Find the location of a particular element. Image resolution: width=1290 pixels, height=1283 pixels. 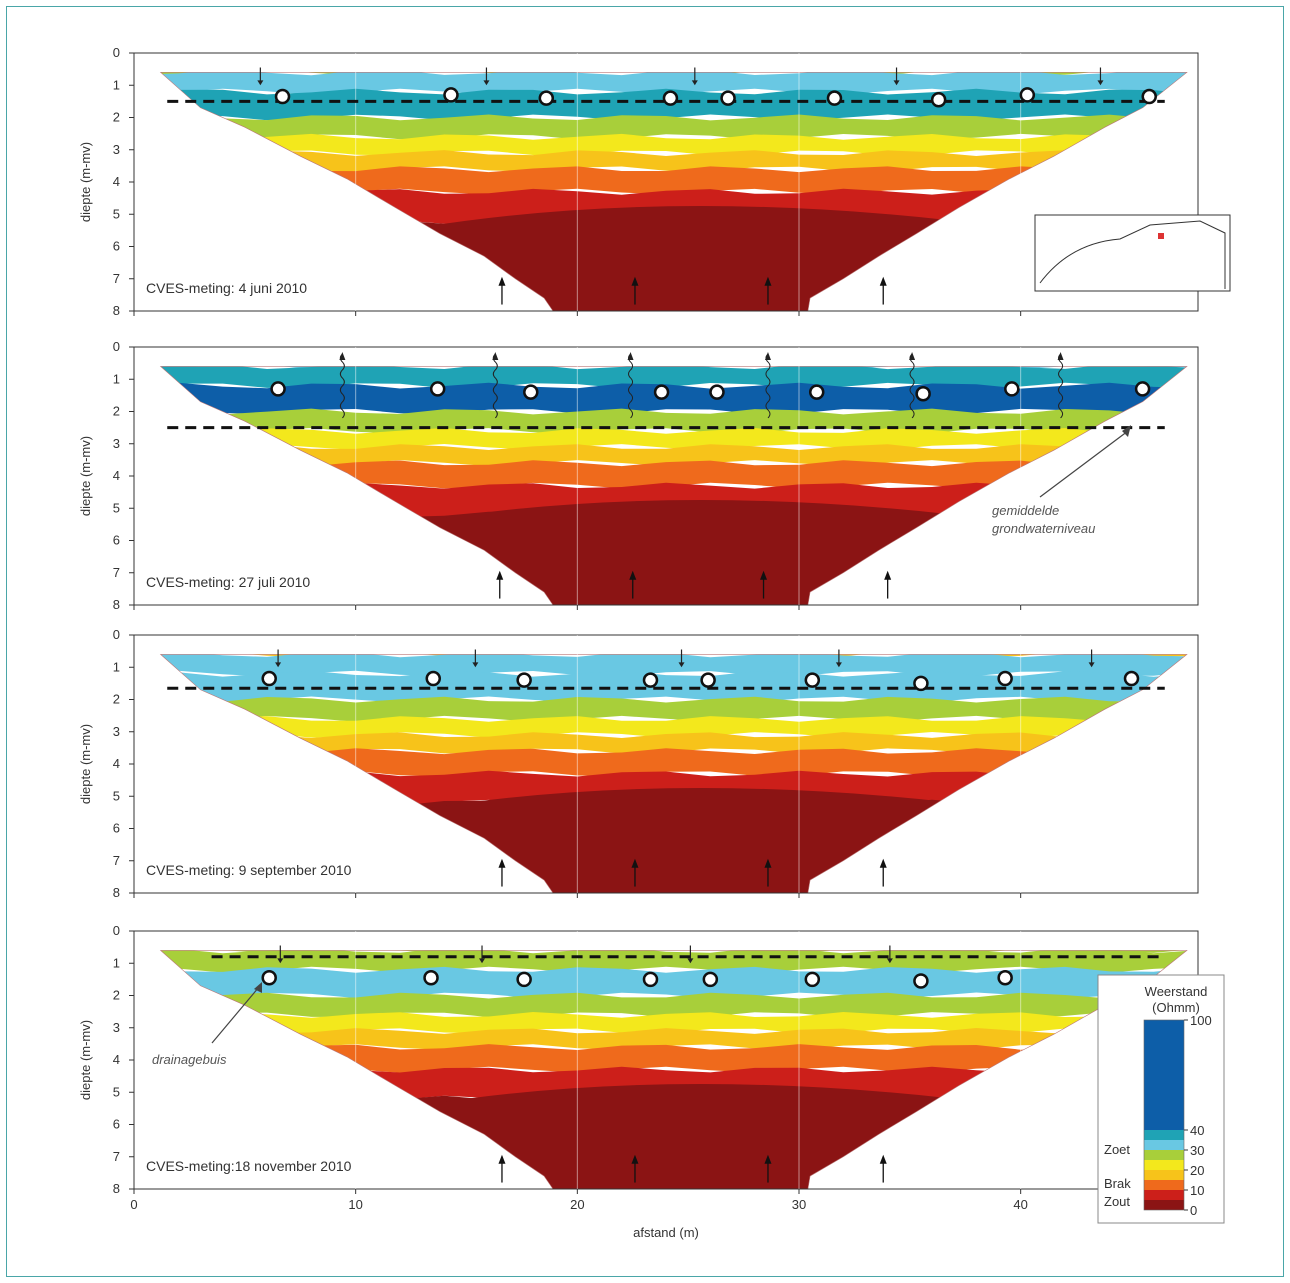

legend-tick-label: 0 is located at coordinates (1193, 1210).